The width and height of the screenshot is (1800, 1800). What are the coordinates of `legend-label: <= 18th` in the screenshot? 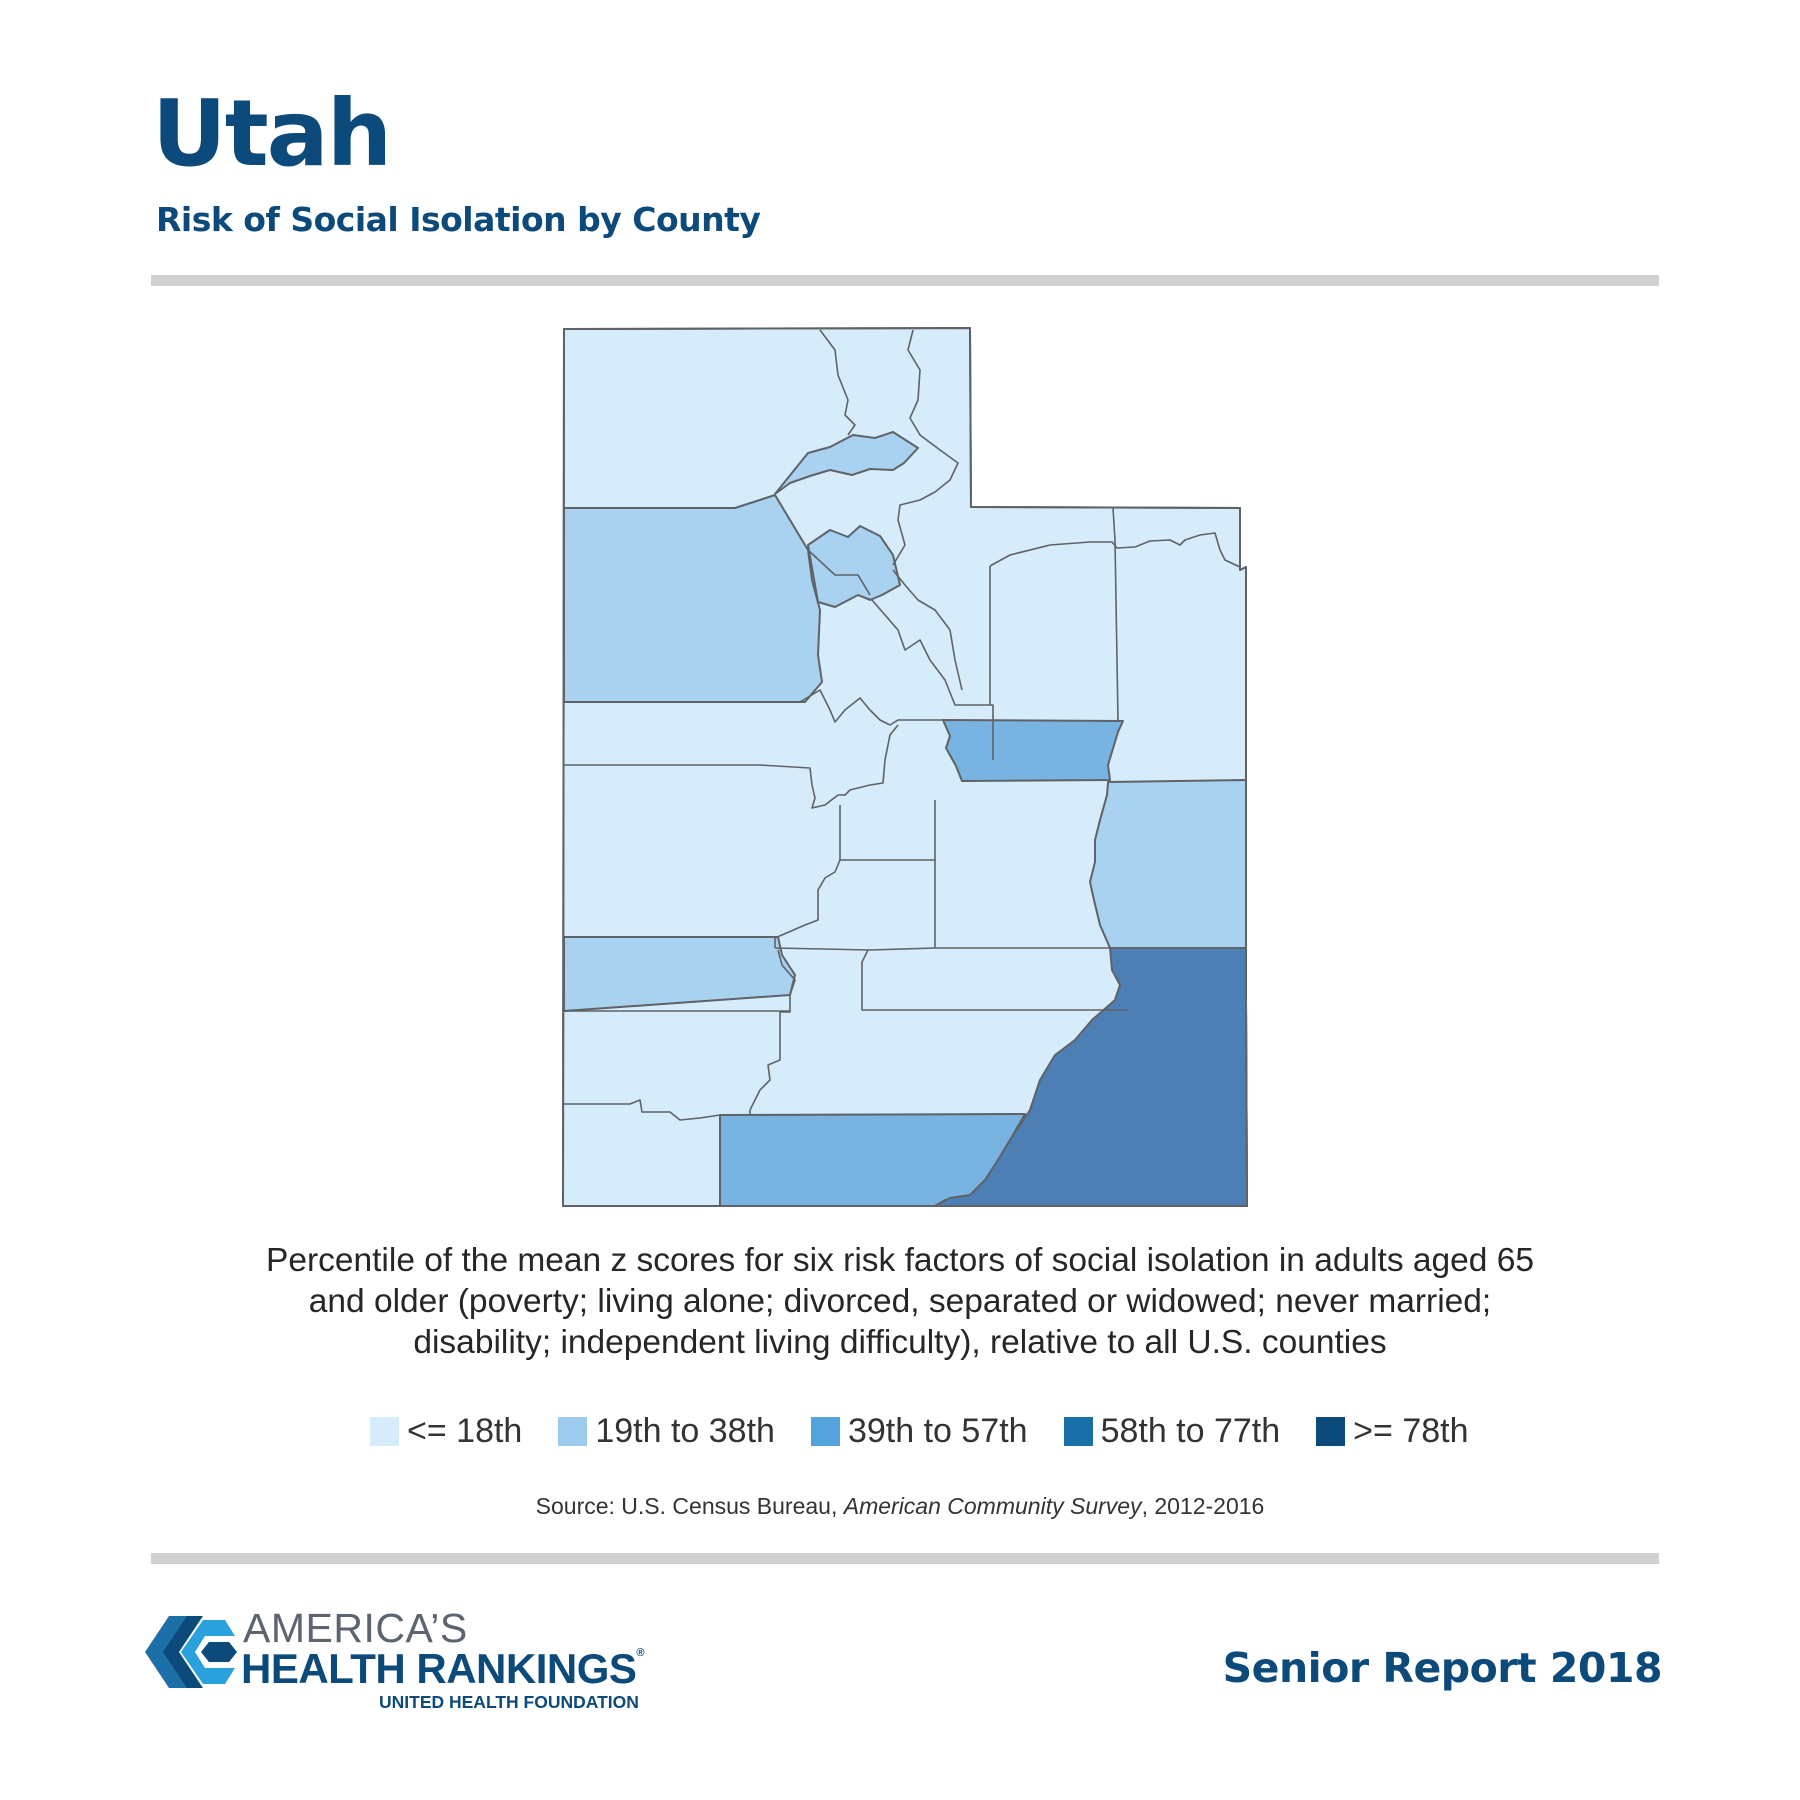 It's located at (465, 1431).